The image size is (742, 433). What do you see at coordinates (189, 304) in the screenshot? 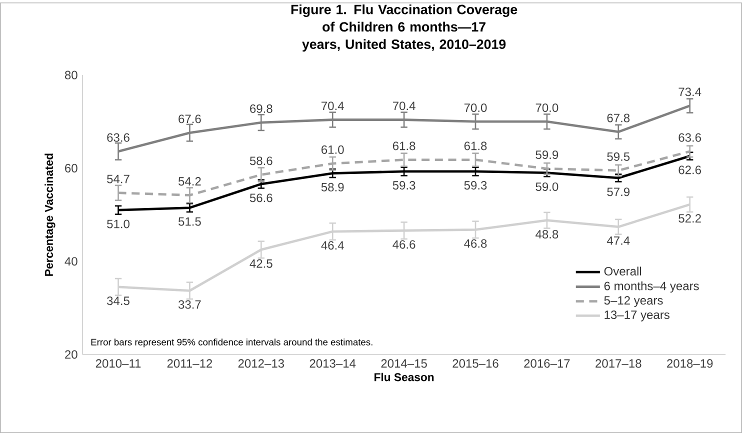
I see `data-label: 33.7` at bounding box center [189, 304].